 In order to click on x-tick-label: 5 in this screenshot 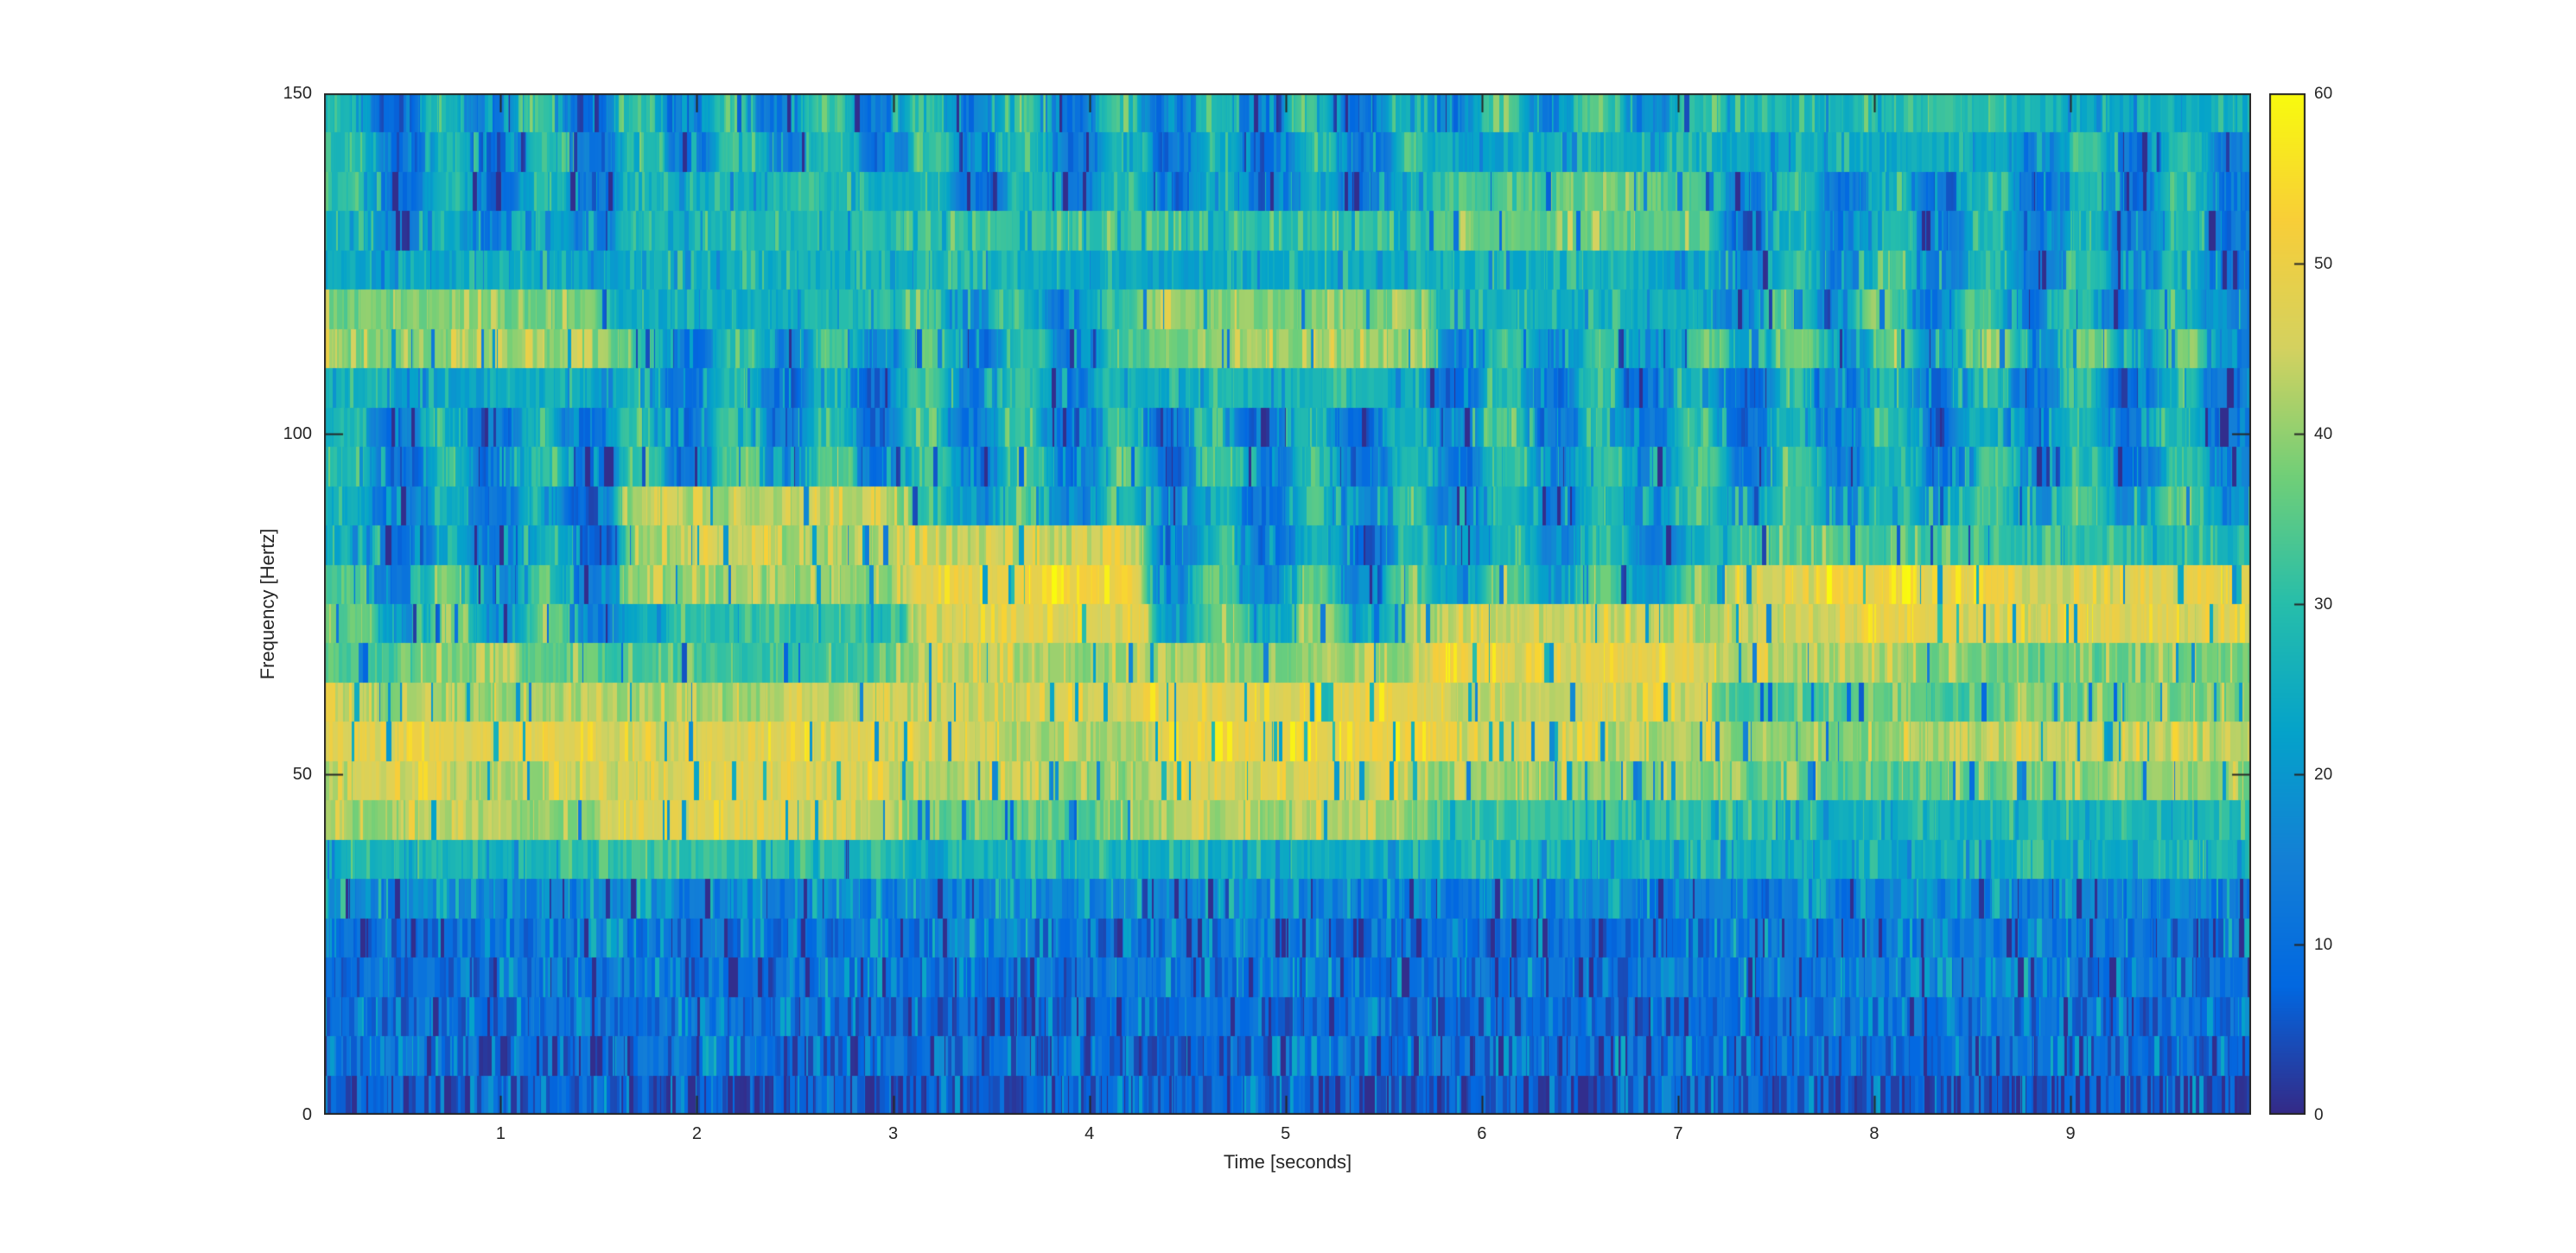, I will do `click(1286, 1133)`.